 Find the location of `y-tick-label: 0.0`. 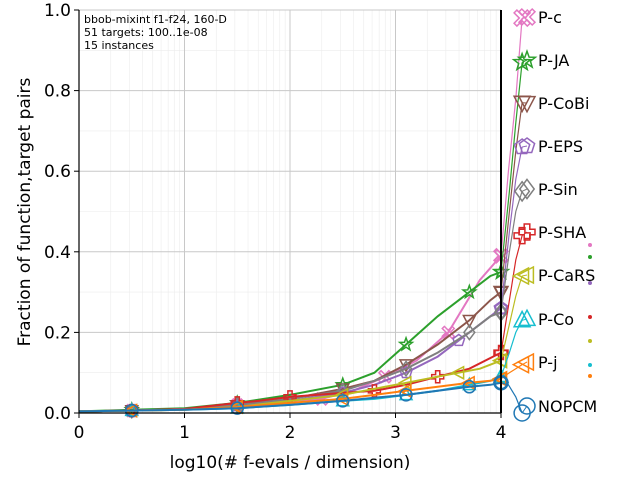

y-tick-label: 0.0 is located at coordinates (57, 414).